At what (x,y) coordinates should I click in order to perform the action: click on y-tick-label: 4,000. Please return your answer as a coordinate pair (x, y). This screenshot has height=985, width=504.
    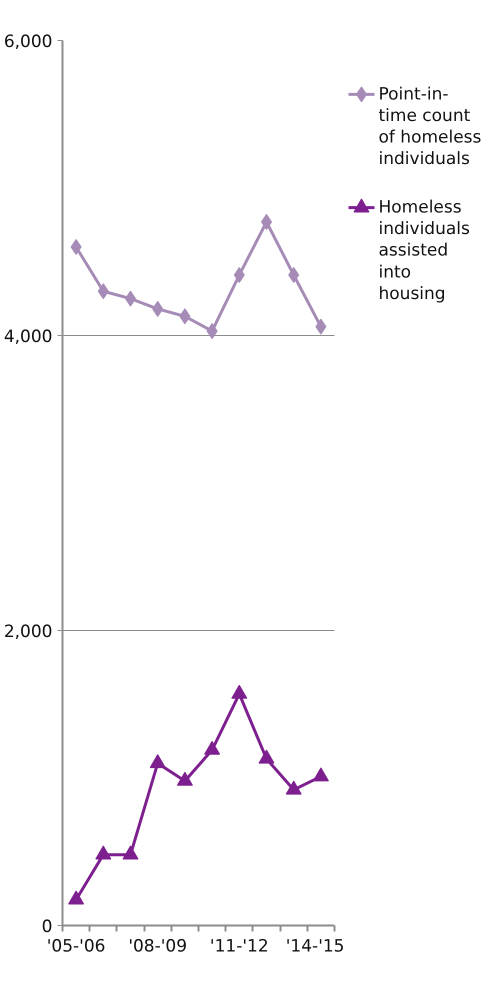
    Looking at the image, I should click on (28, 337).